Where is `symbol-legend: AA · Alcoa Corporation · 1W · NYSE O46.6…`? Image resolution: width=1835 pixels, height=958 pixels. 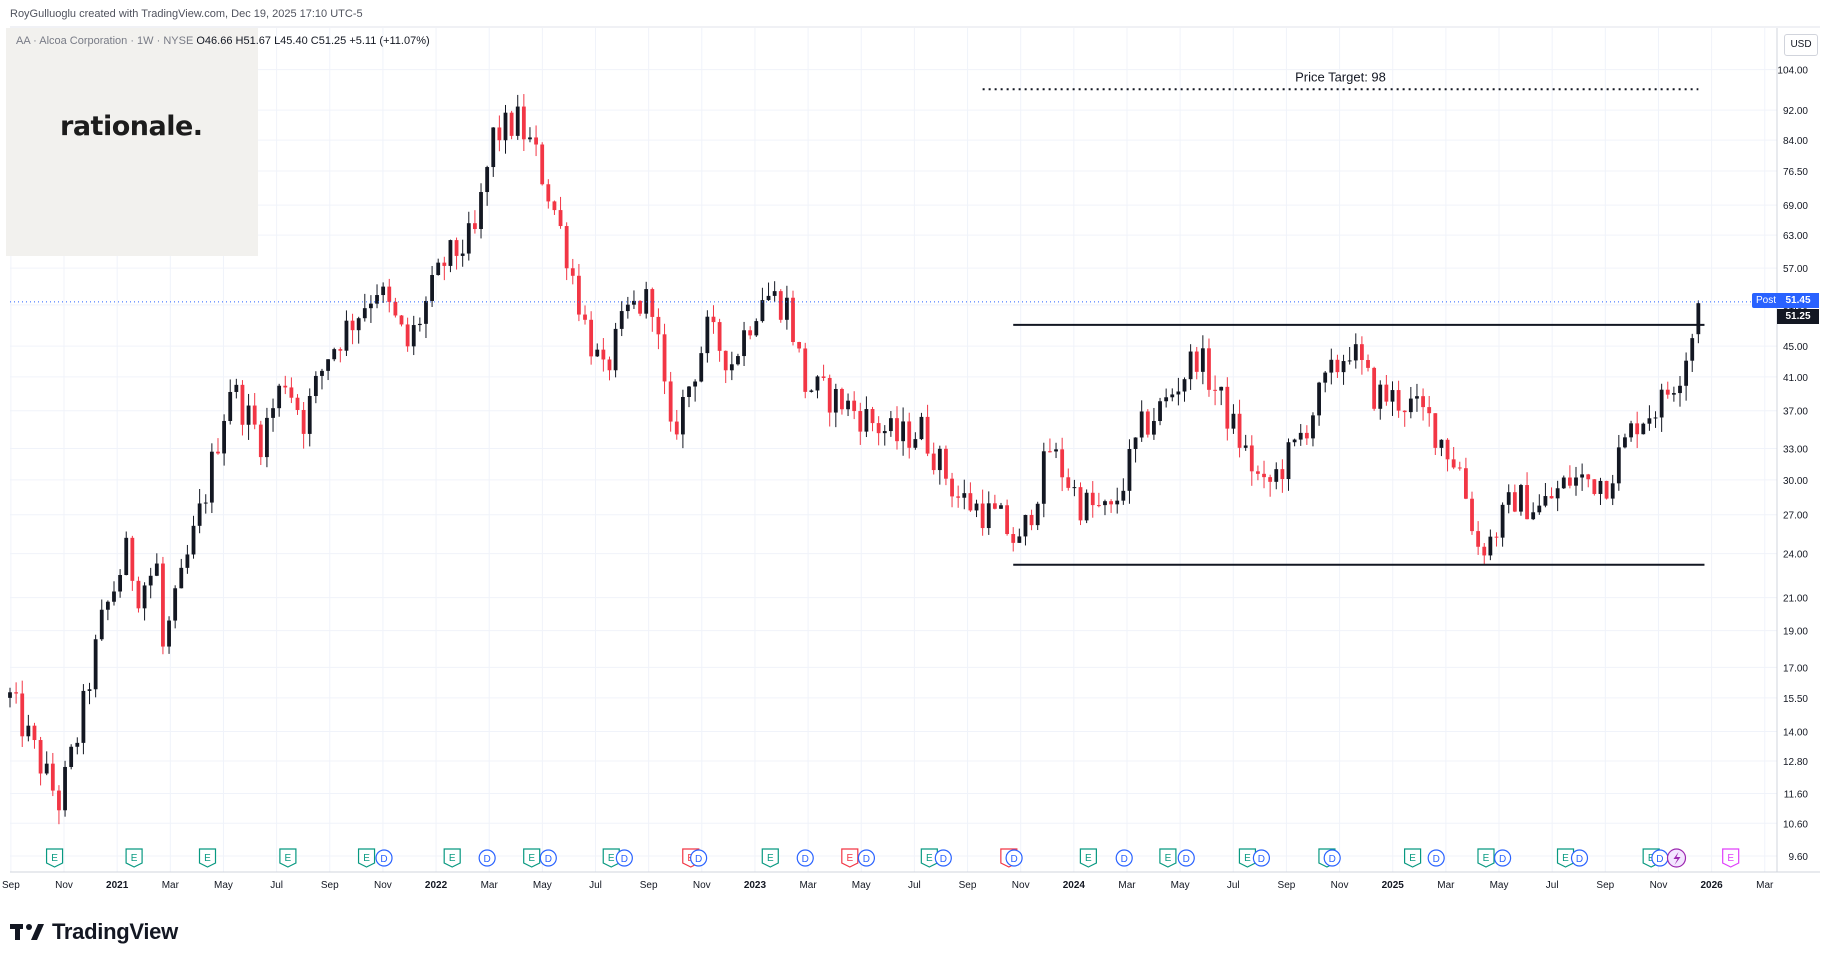
symbol-legend: AA · Alcoa Corporation · 1W · NYSE O46.6… is located at coordinates (223, 41).